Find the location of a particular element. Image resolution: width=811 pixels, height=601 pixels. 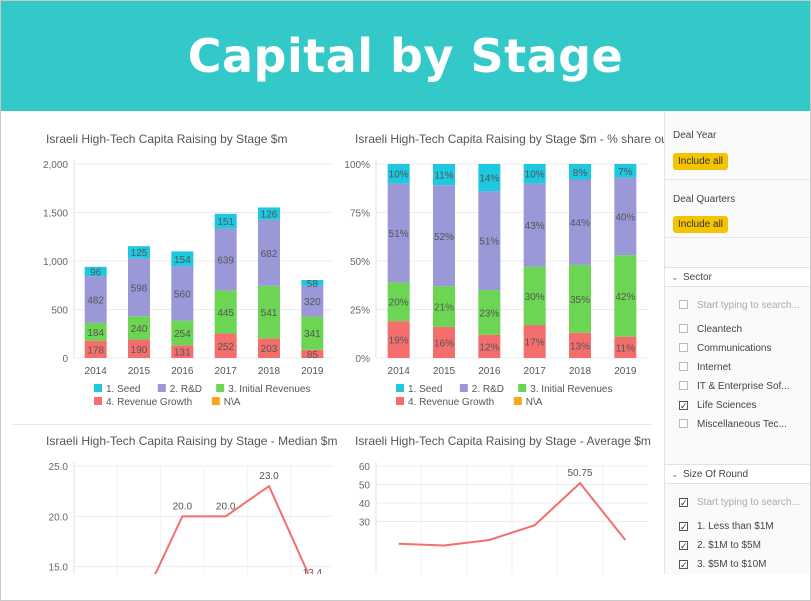

y-tick-label: 30 is located at coordinates (365, 523).